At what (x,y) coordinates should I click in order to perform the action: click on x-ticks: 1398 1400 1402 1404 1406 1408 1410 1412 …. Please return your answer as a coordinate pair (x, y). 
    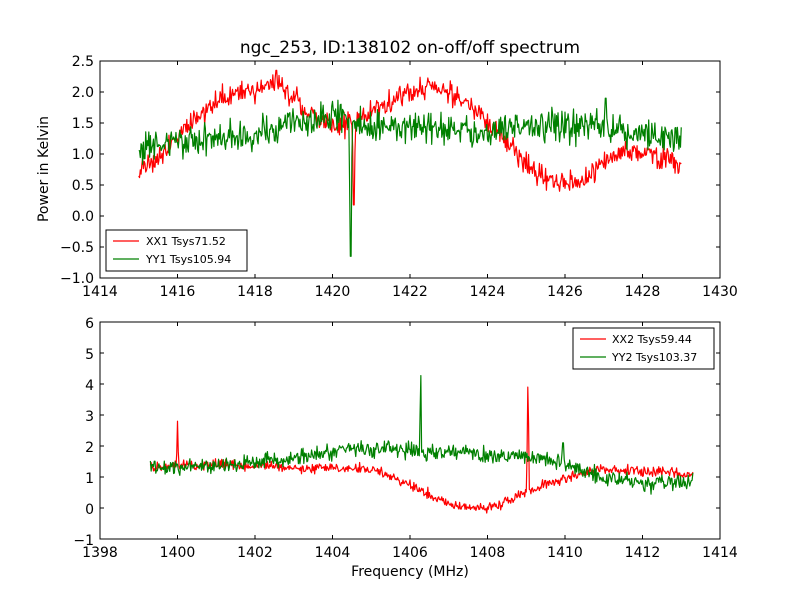
    Looking at the image, I should click on (410, 553).